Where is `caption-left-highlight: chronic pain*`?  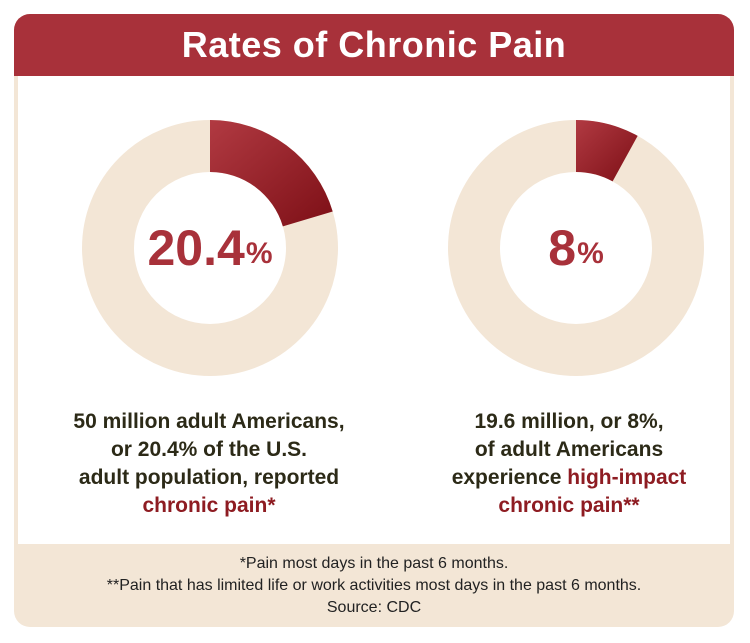 caption-left-highlight: chronic pain* is located at coordinates (209, 505).